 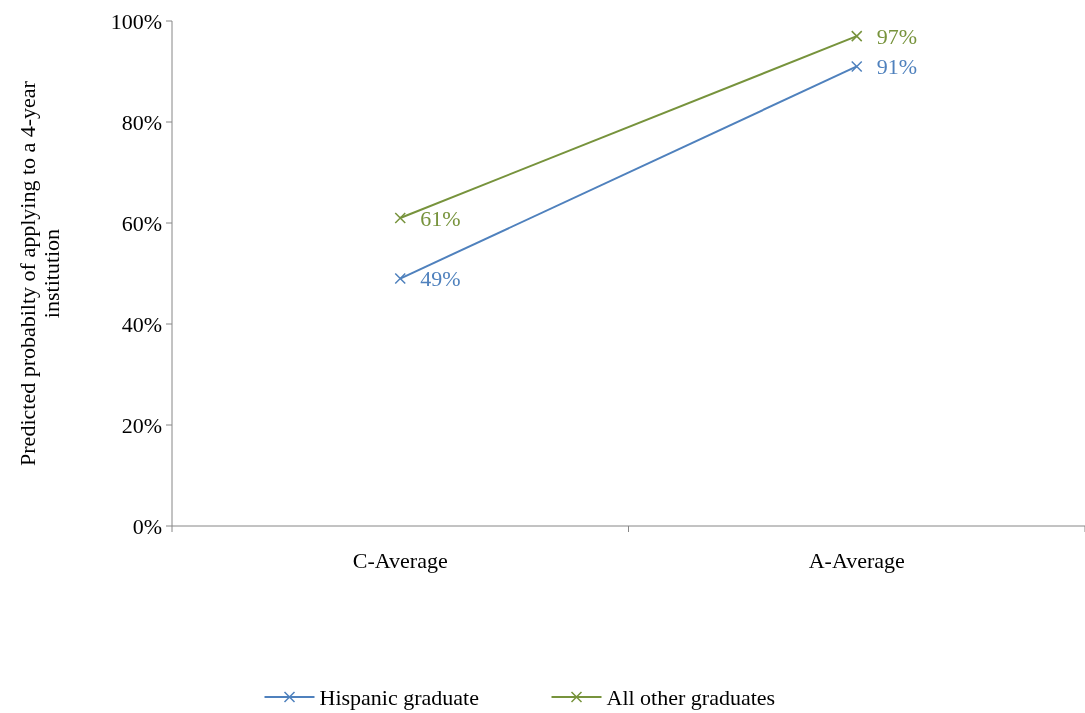 I want to click on y-tick-label: 60%, so click(x=141, y=223).